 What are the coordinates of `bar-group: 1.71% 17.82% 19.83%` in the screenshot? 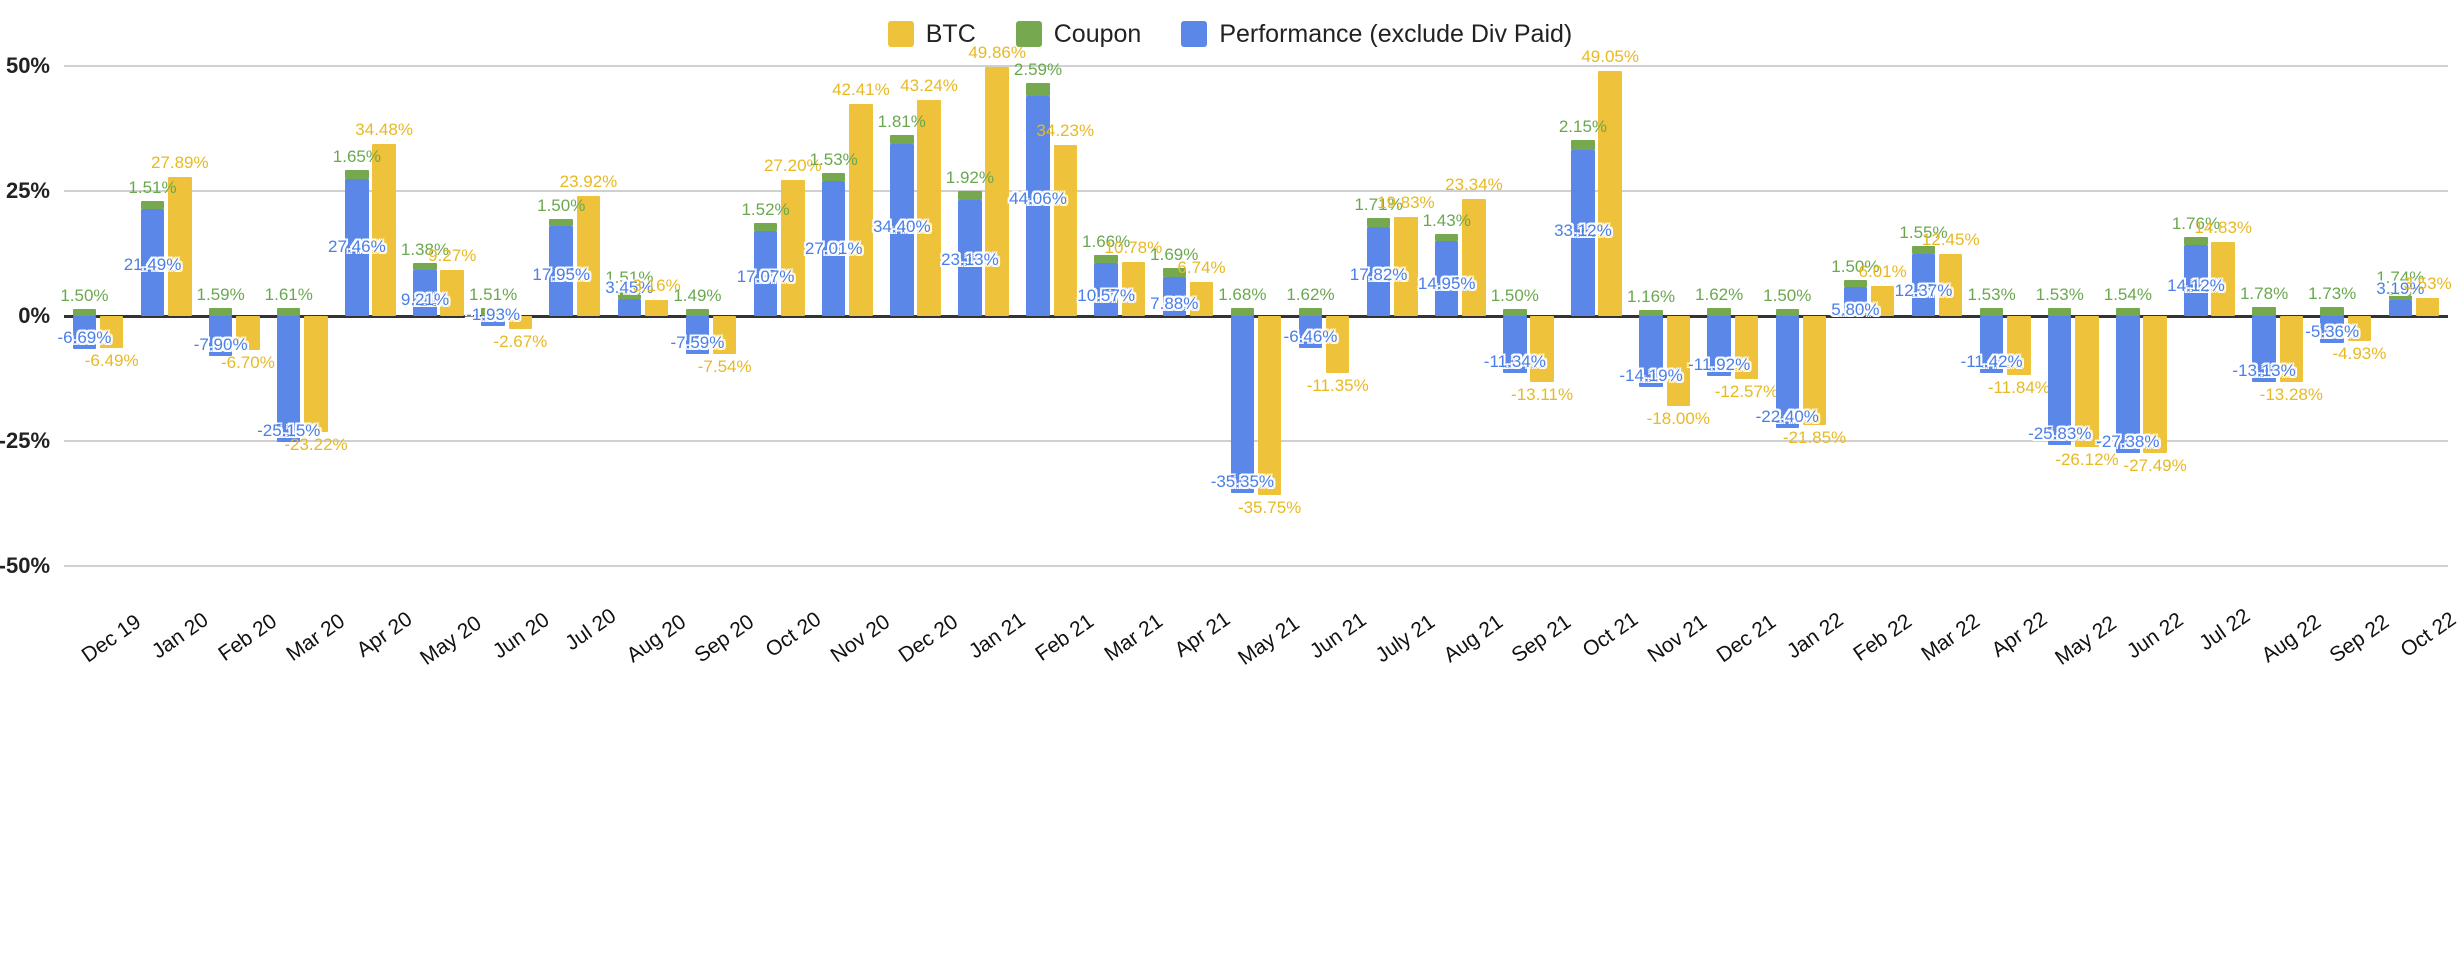 It's located at (1392, 316).